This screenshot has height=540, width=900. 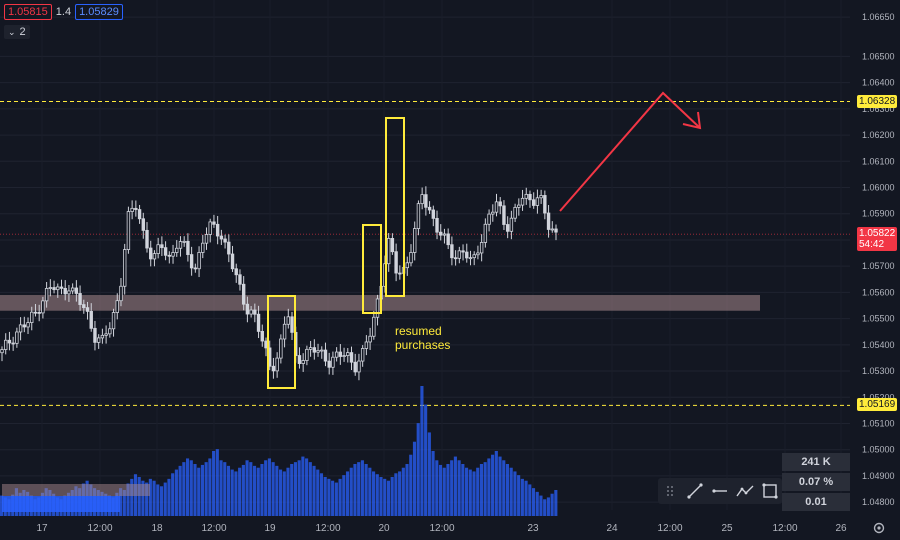 I want to click on drag-handle-icon, so click(x=670, y=491).